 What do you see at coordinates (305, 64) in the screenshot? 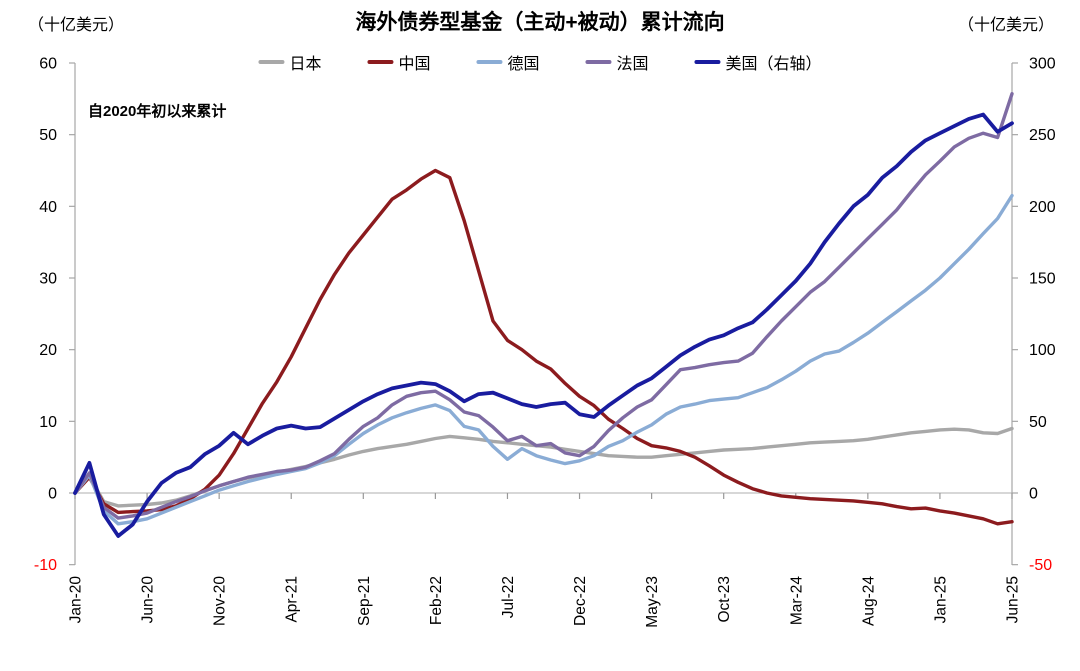
I see `legend-label-japan: 日本` at bounding box center [305, 64].